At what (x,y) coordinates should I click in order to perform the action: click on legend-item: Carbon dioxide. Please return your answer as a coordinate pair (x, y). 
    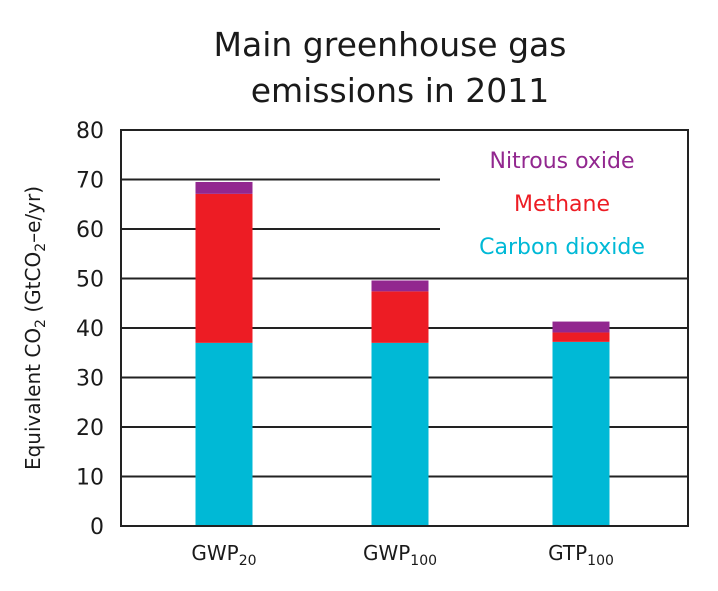
    Looking at the image, I should click on (562, 247).